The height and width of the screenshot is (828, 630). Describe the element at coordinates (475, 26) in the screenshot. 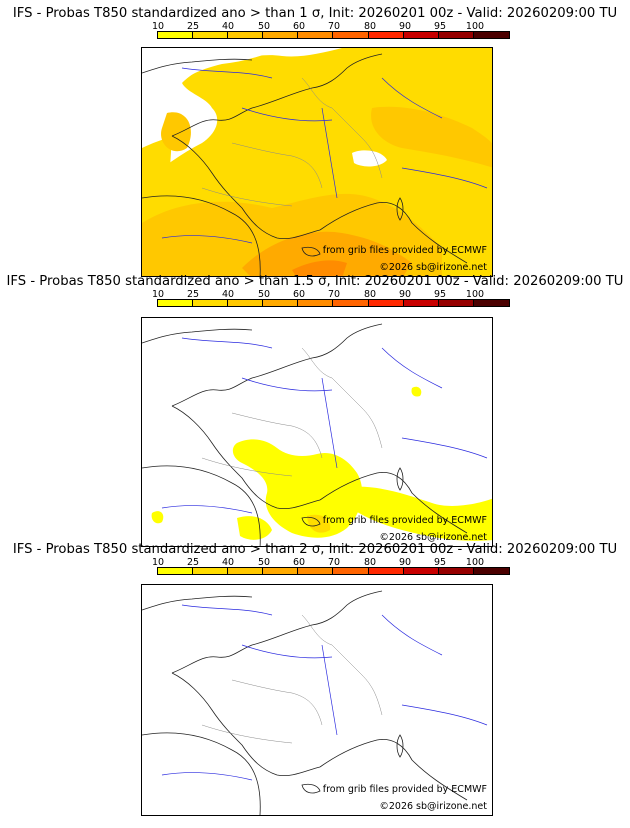

I see `legend-tick-label: 100` at that location.